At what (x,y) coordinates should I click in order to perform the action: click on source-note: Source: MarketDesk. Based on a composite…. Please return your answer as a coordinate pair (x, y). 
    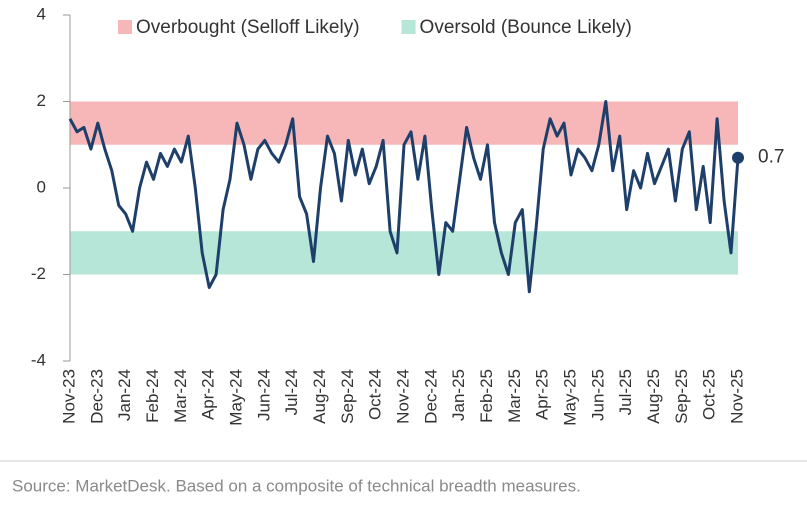
    Looking at the image, I should click on (296, 485).